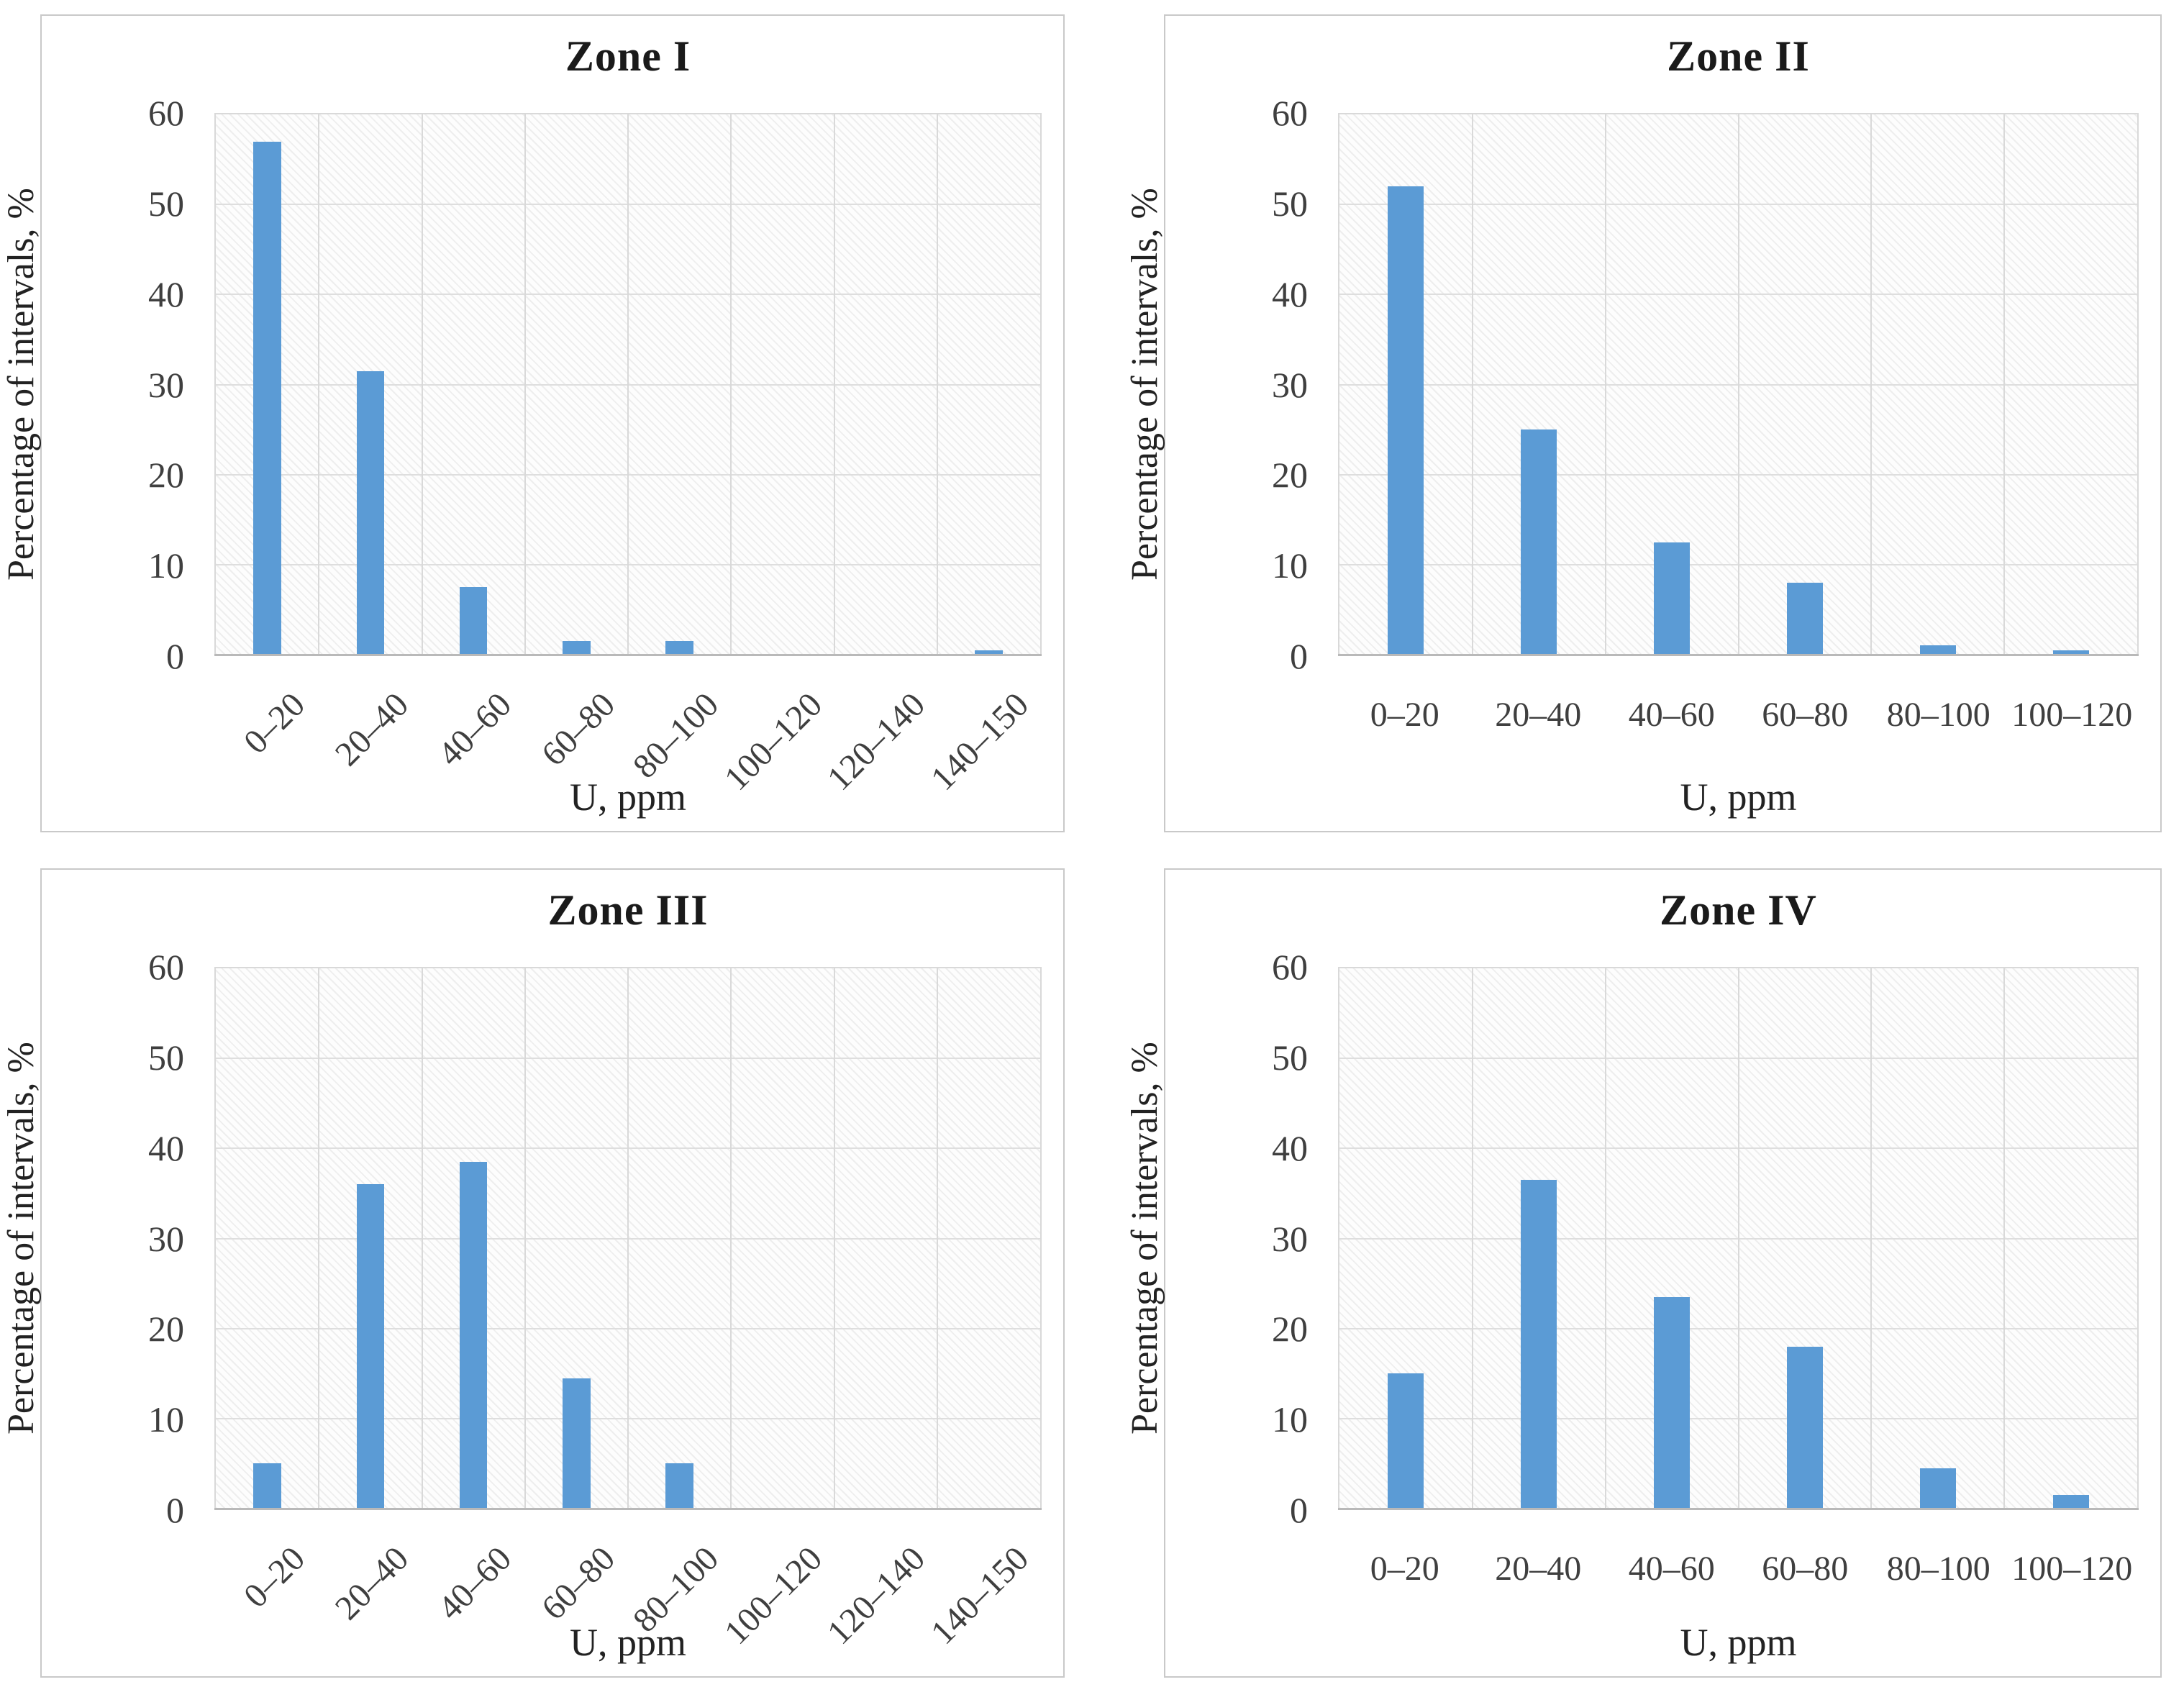 Image resolution: width=2184 pixels, height=1705 pixels. What do you see at coordinates (989, 653) in the screenshot?
I see `bar-140–150` at bounding box center [989, 653].